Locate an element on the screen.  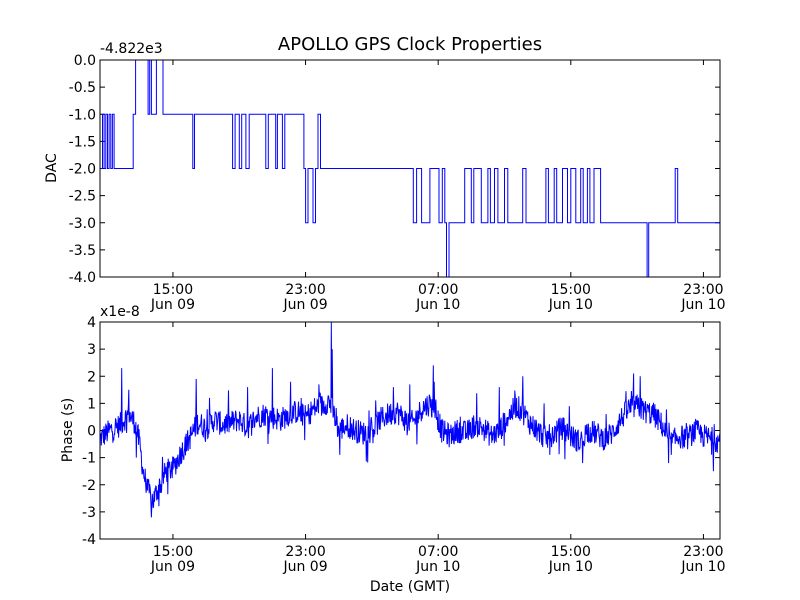
dac-y-tick-label: -1.5 is located at coordinates (82, 142).